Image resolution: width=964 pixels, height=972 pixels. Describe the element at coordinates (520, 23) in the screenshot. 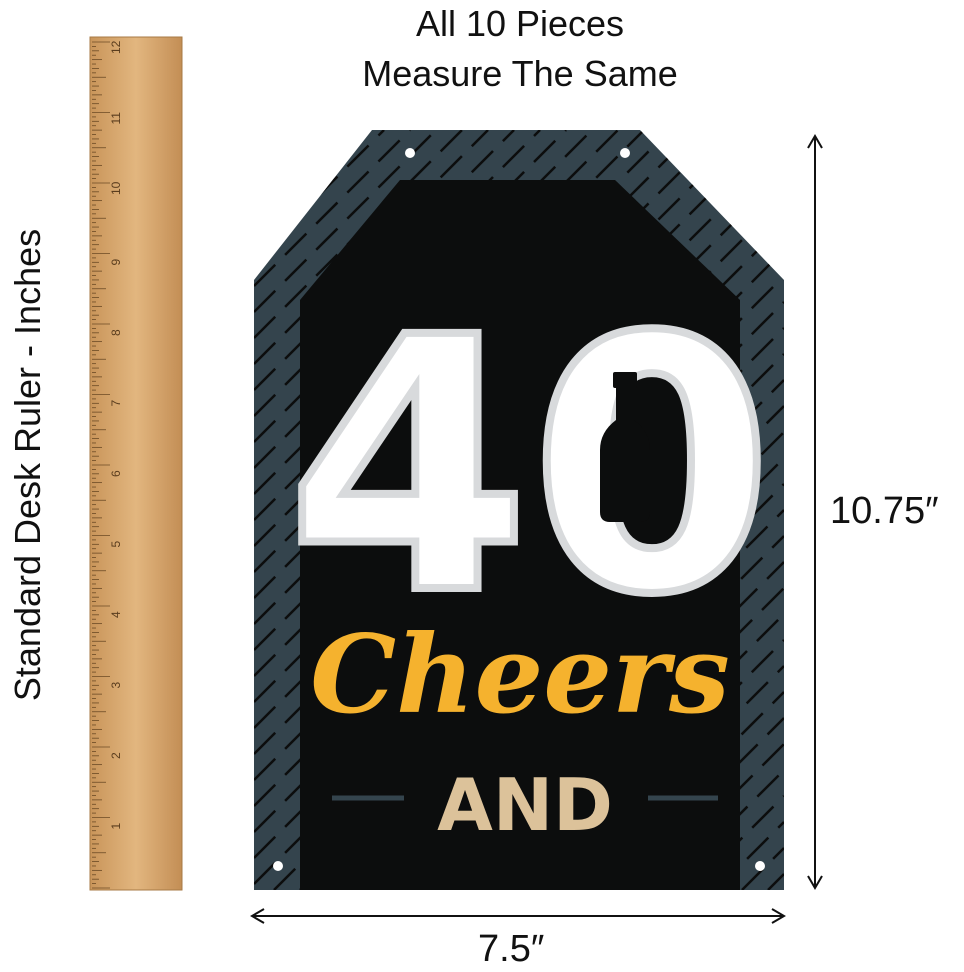

I see `header-line-1: All 10 Pieces` at that location.